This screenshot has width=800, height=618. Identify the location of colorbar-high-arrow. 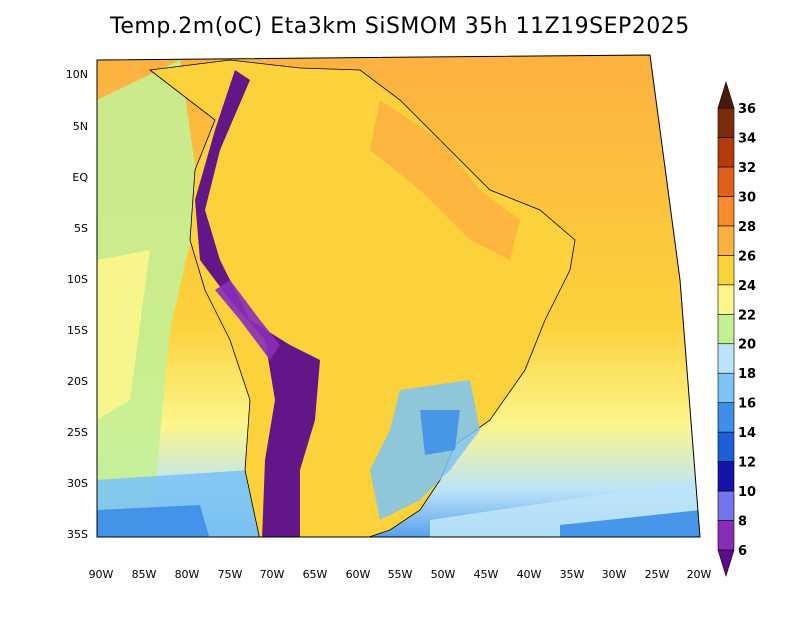
(726, 94).